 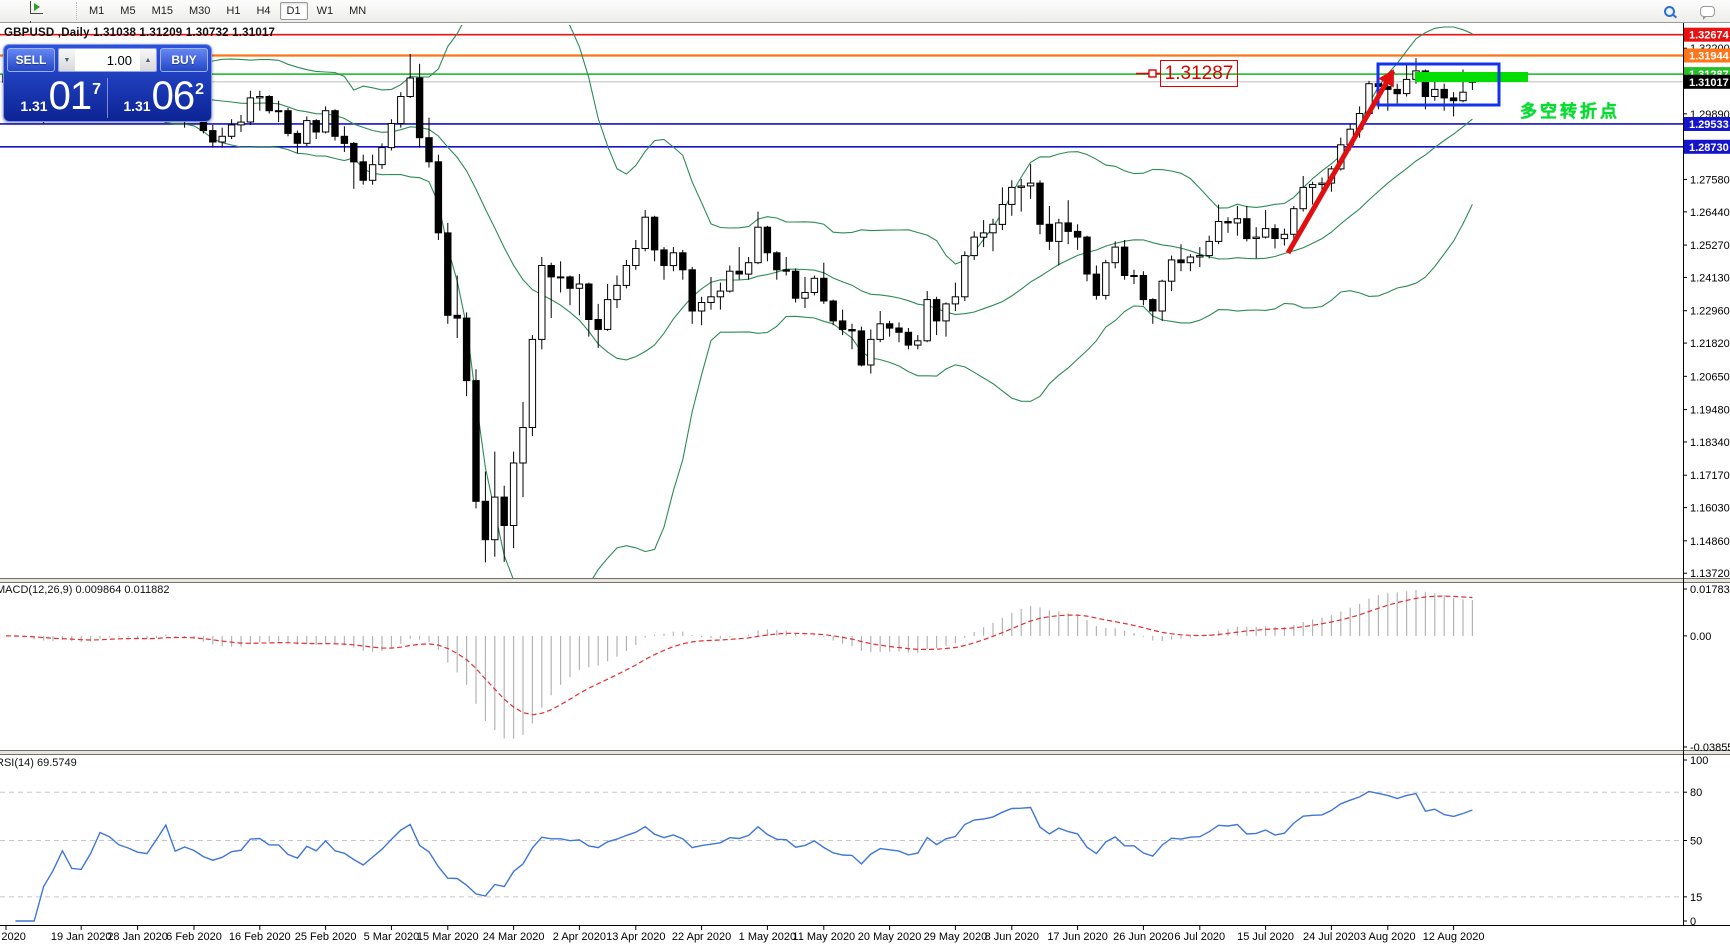 I want to click on sell-price-sup: 7, so click(x=96, y=89).